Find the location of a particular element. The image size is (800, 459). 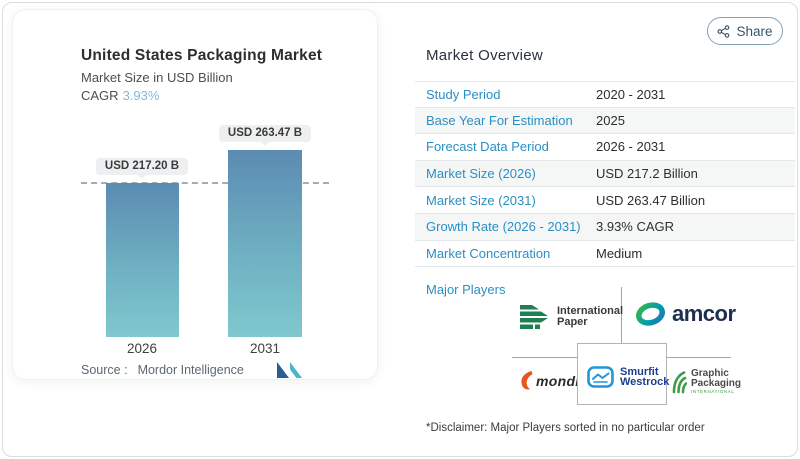

row-label: Growth Rate (2026 - 2031) is located at coordinates (503, 227).